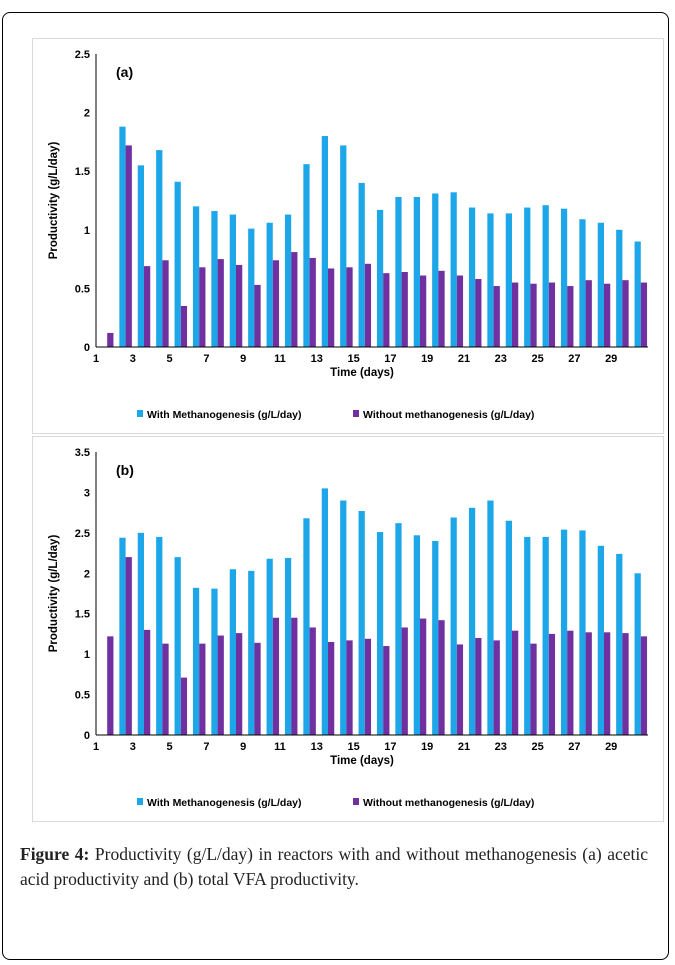 The width and height of the screenshot is (675, 965). Describe the element at coordinates (82, 289) in the screenshot. I see `y-tick-label: 0.5` at that location.